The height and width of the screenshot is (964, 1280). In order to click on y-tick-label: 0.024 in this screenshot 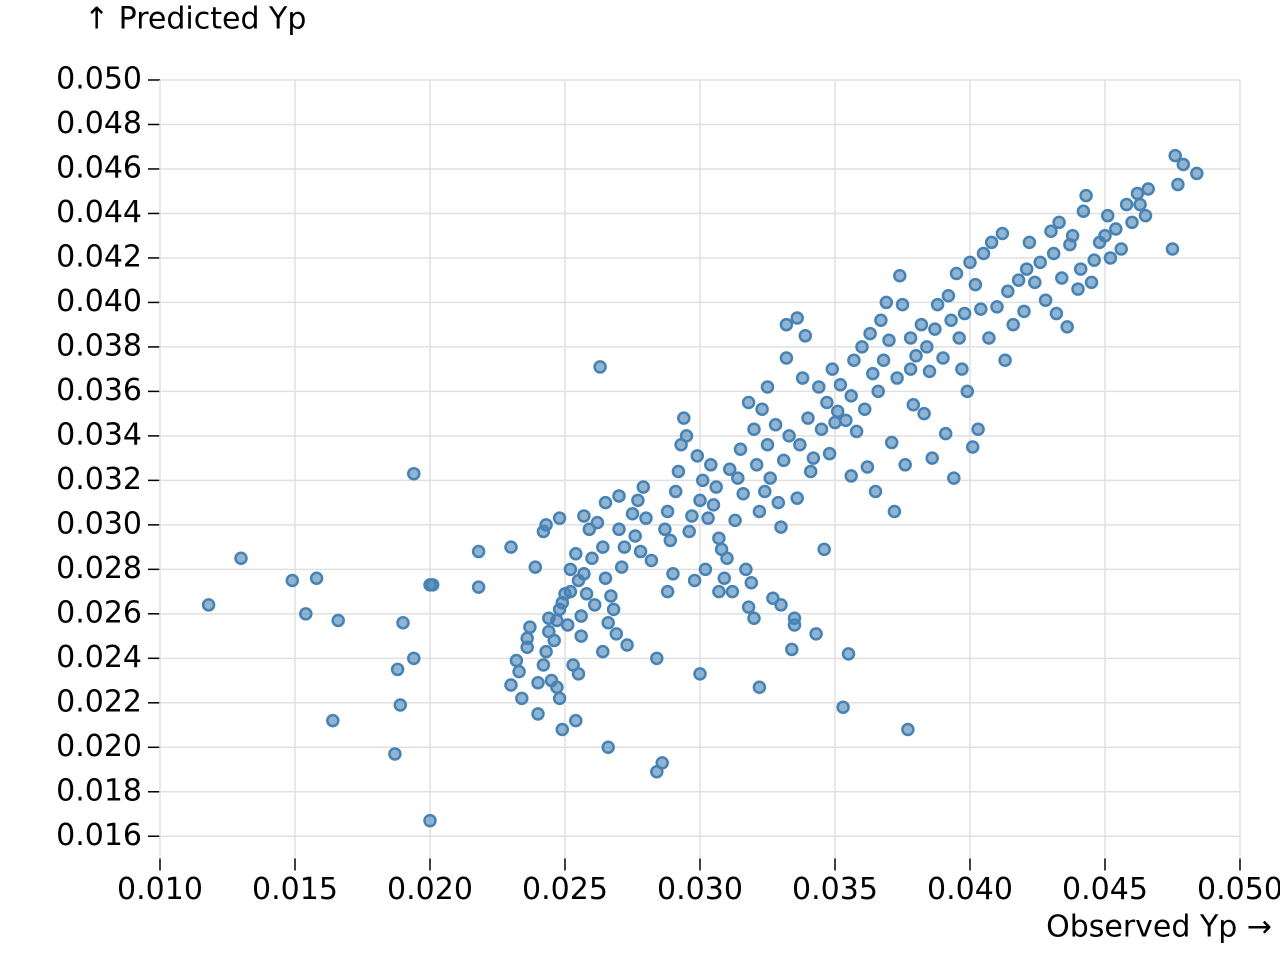, I will do `click(99, 657)`.